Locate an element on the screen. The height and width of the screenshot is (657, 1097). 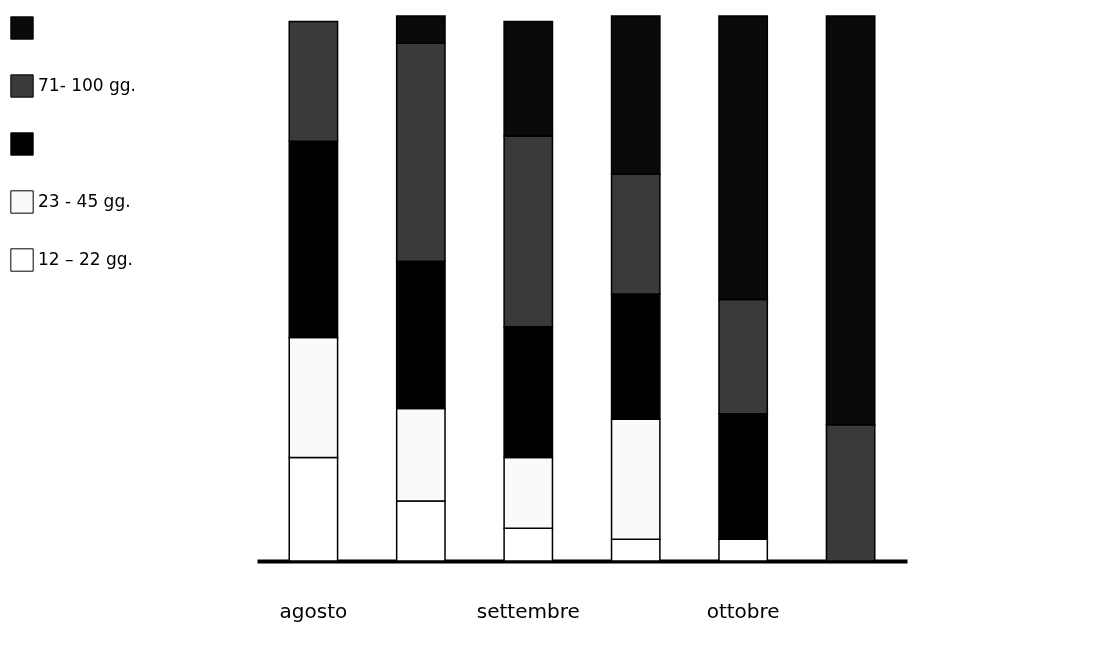
x-tick-label: agosto is located at coordinates (313, 610).